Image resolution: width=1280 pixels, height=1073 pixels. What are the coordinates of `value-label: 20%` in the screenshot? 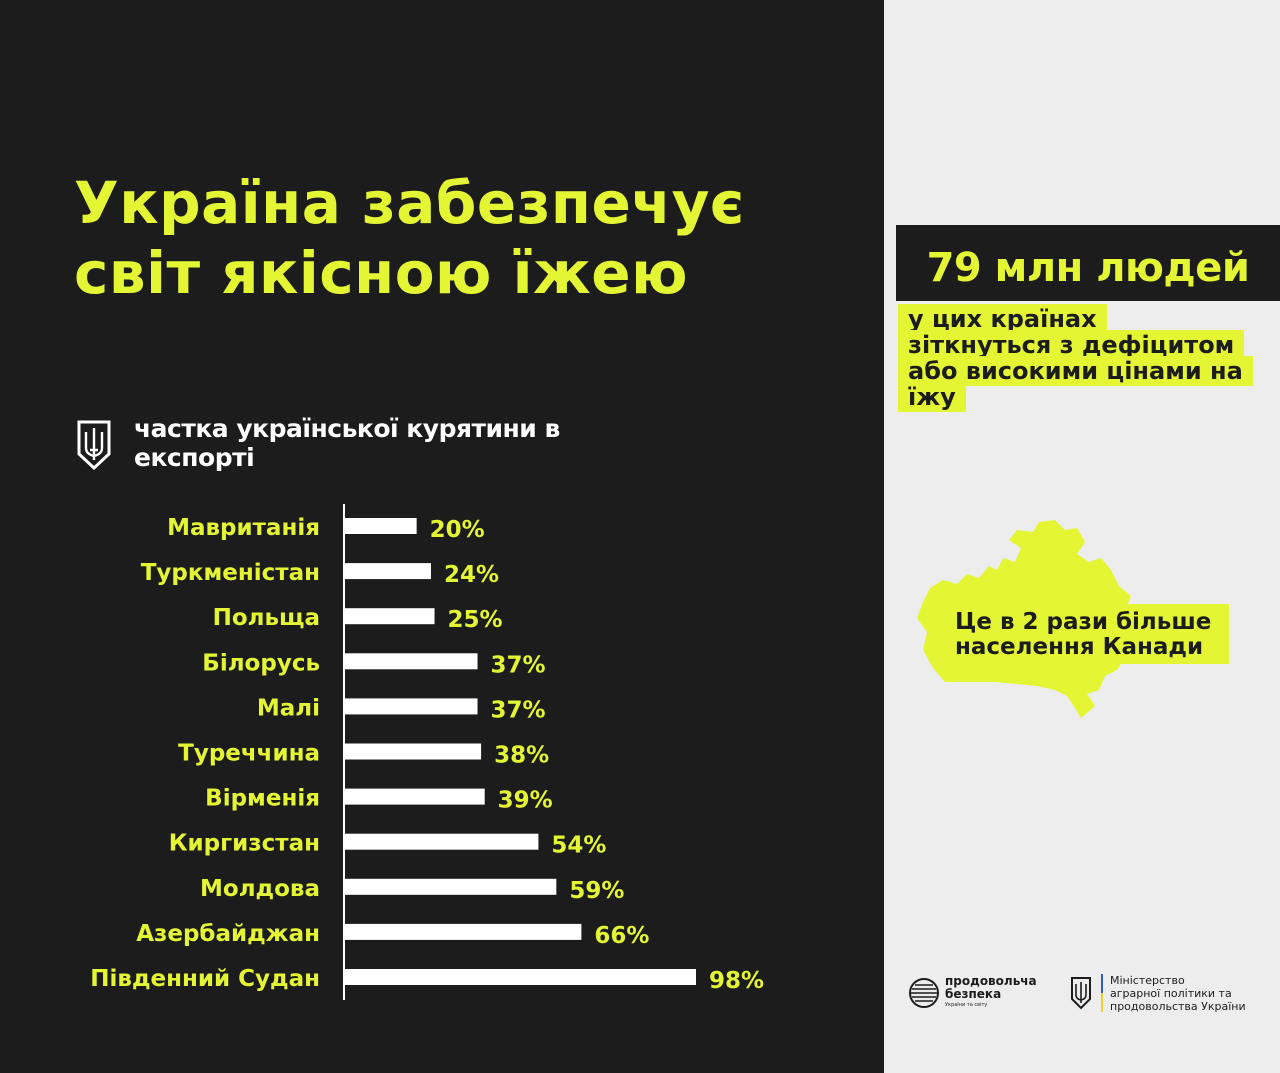 It's located at (457, 530).